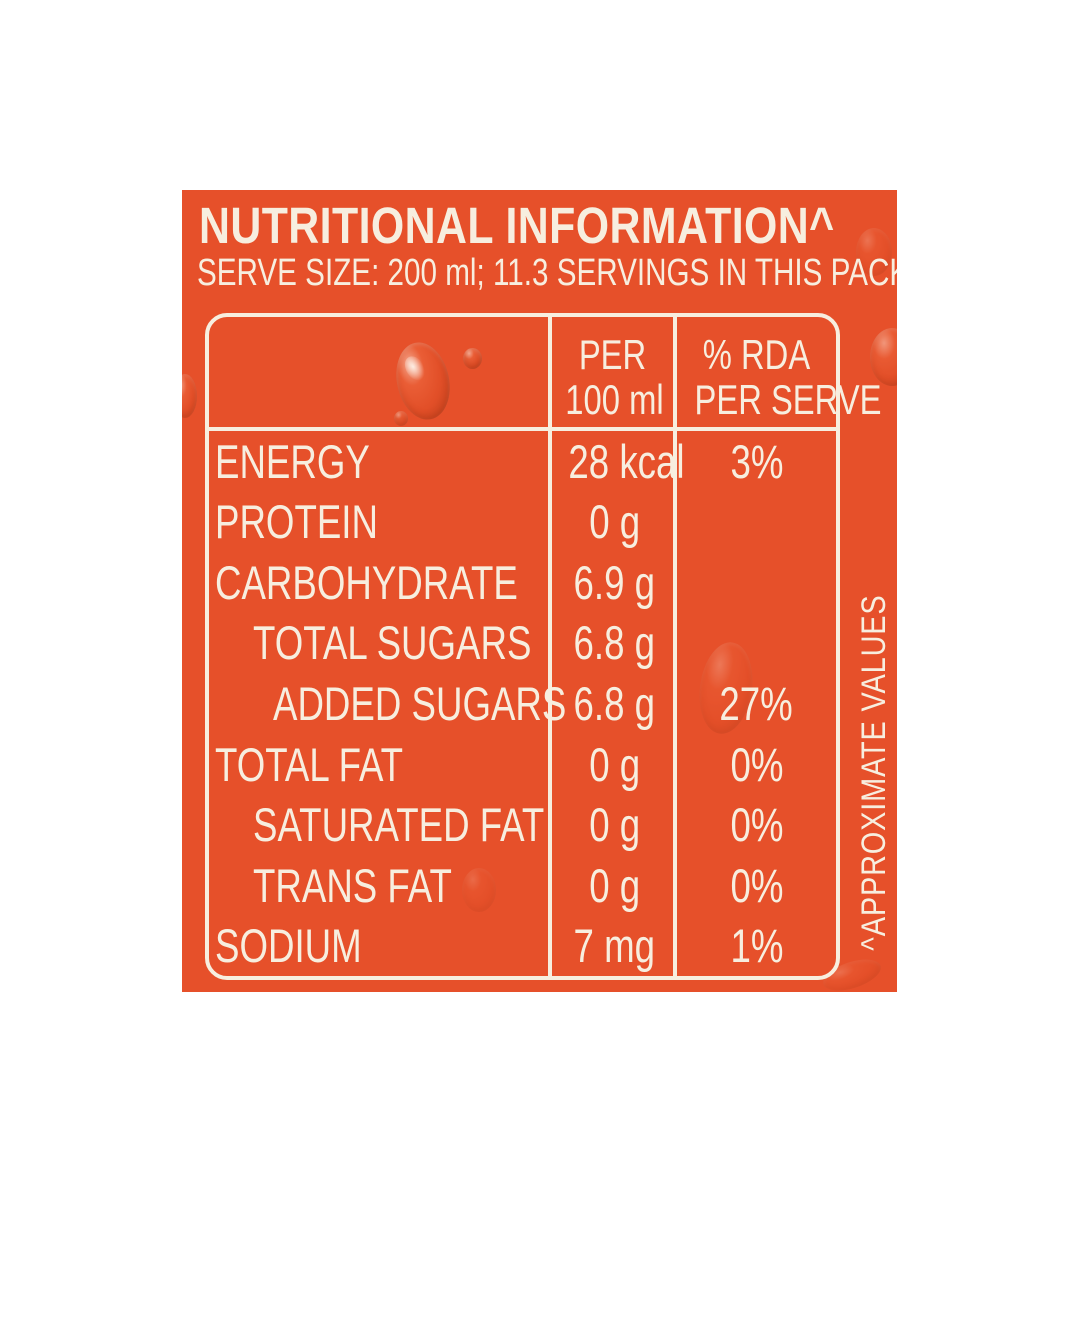 This screenshot has width=1079, height=1327. What do you see at coordinates (614, 582) in the screenshot?
I see `per-100ml-value: 6.9 g` at bounding box center [614, 582].